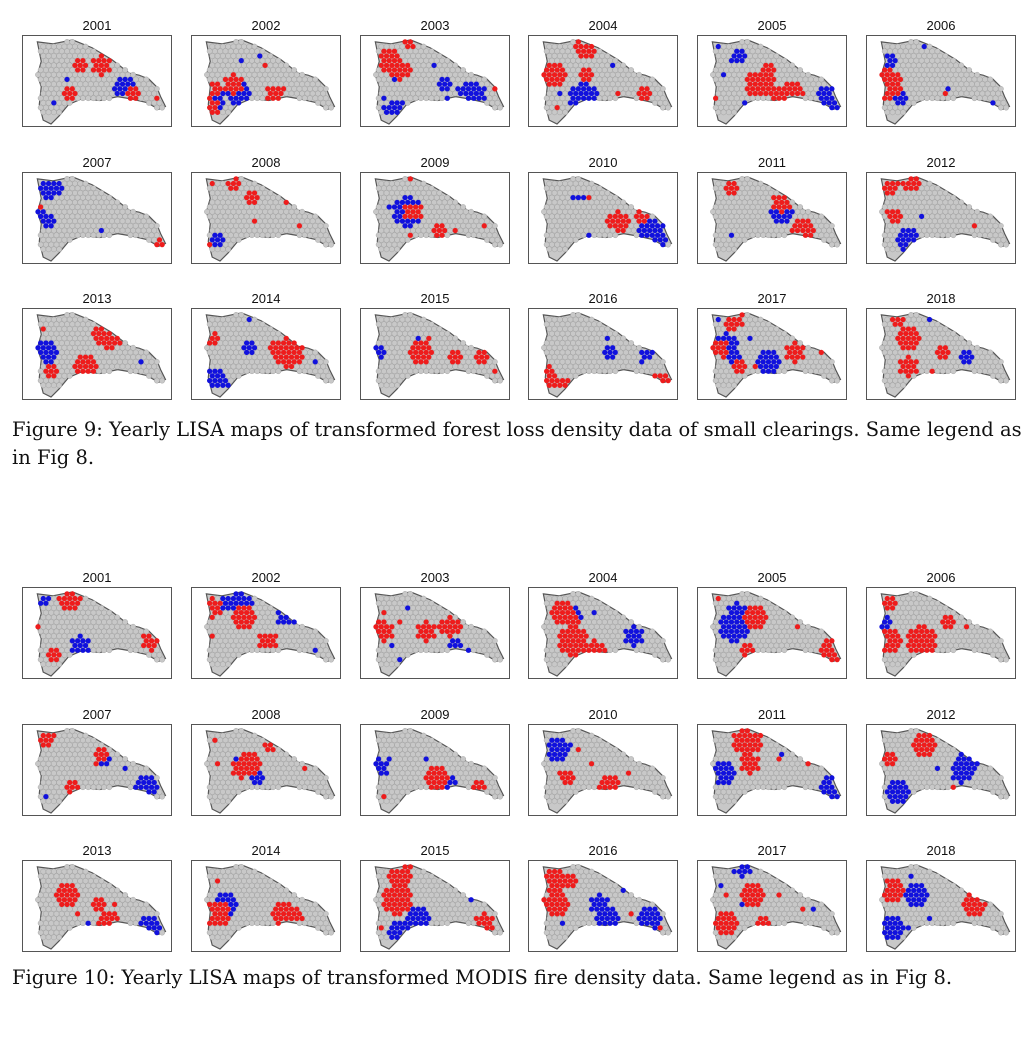 The width and height of the screenshot is (1030, 1042). I want to click on panel-year-label: 2013, so click(97, 298).